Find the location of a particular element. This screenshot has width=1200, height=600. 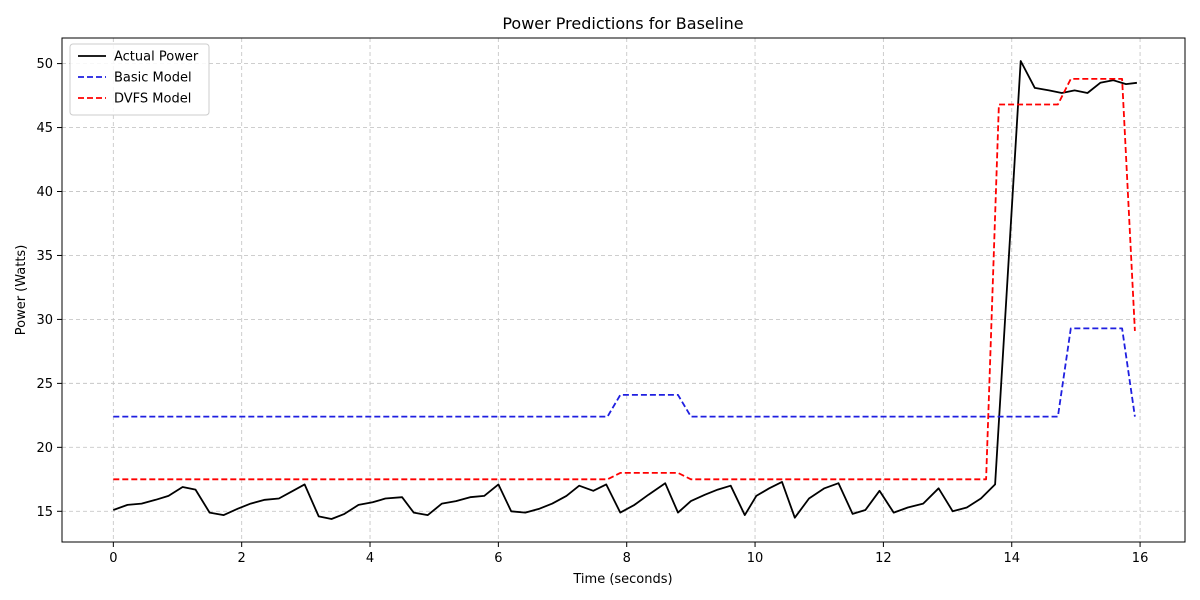

legend-label: Actual Power is located at coordinates (156, 57).